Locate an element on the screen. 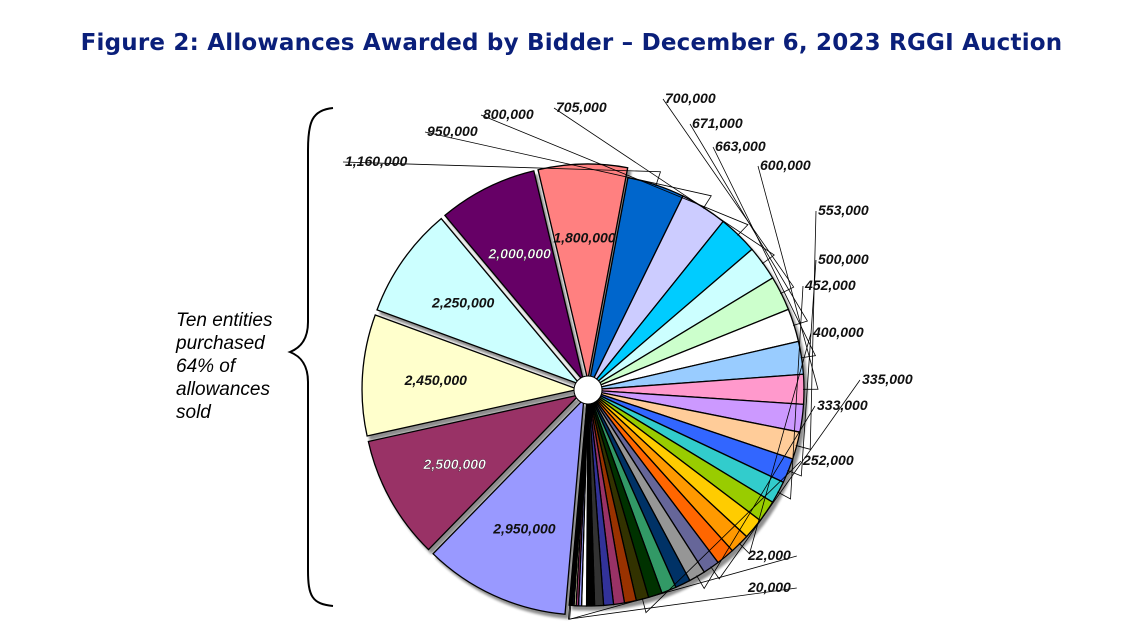  slice-data-label: 333,000 is located at coordinates (842, 405).